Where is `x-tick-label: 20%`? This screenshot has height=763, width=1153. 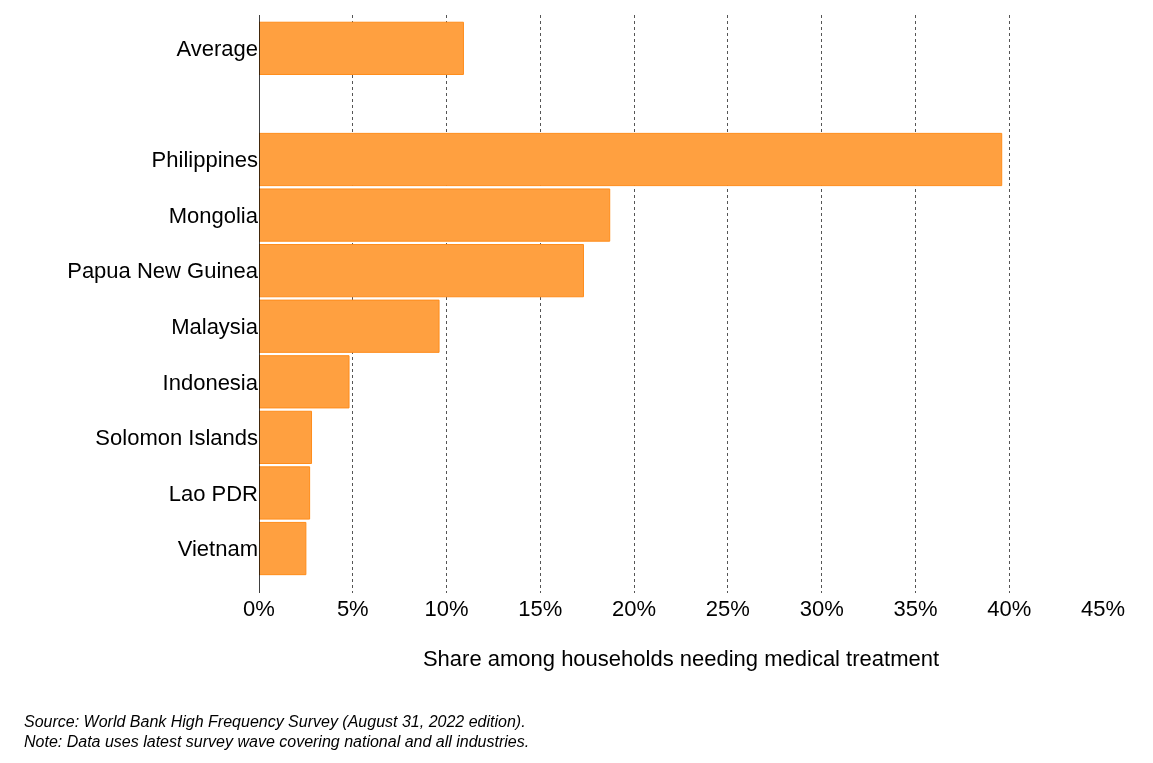 x-tick-label: 20% is located at coordinates (634, 608).